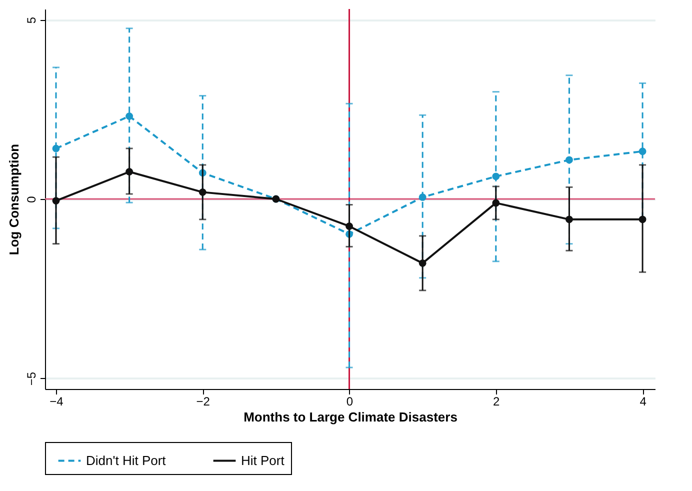  Describe the element at coordinates (643, 401) in the screenshot. I see `x-tick-label: 4` at that location.